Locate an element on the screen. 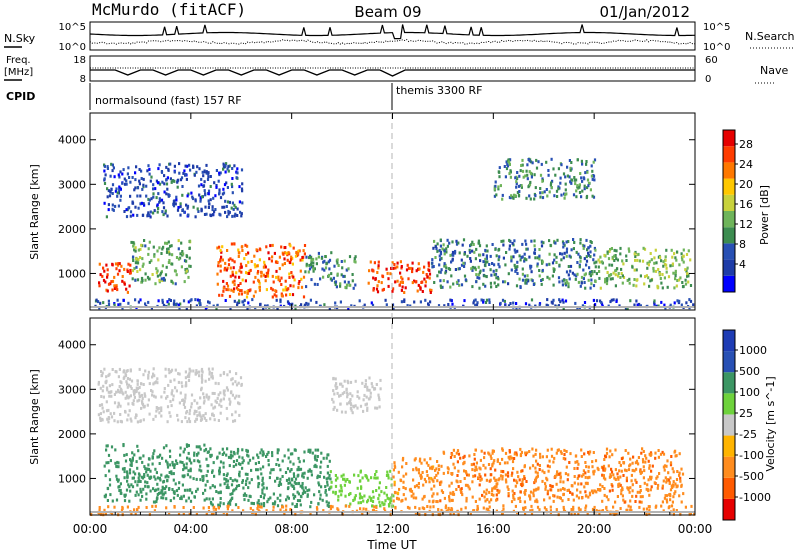  nave-tick-top: 60 is located at coordinates (711, 60).